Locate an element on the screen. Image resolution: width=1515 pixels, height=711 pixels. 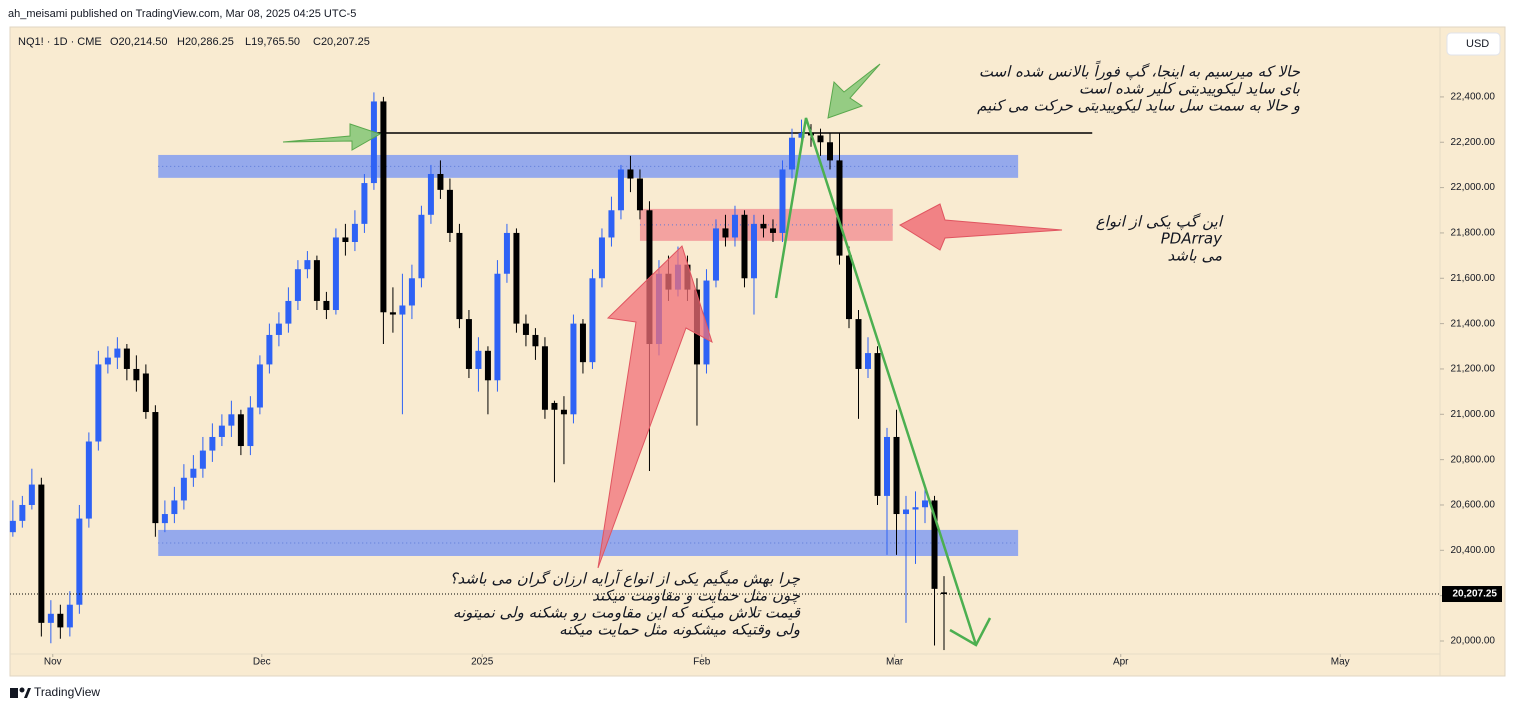
x-tick-label: Feb is located at coordinates (702, 662).